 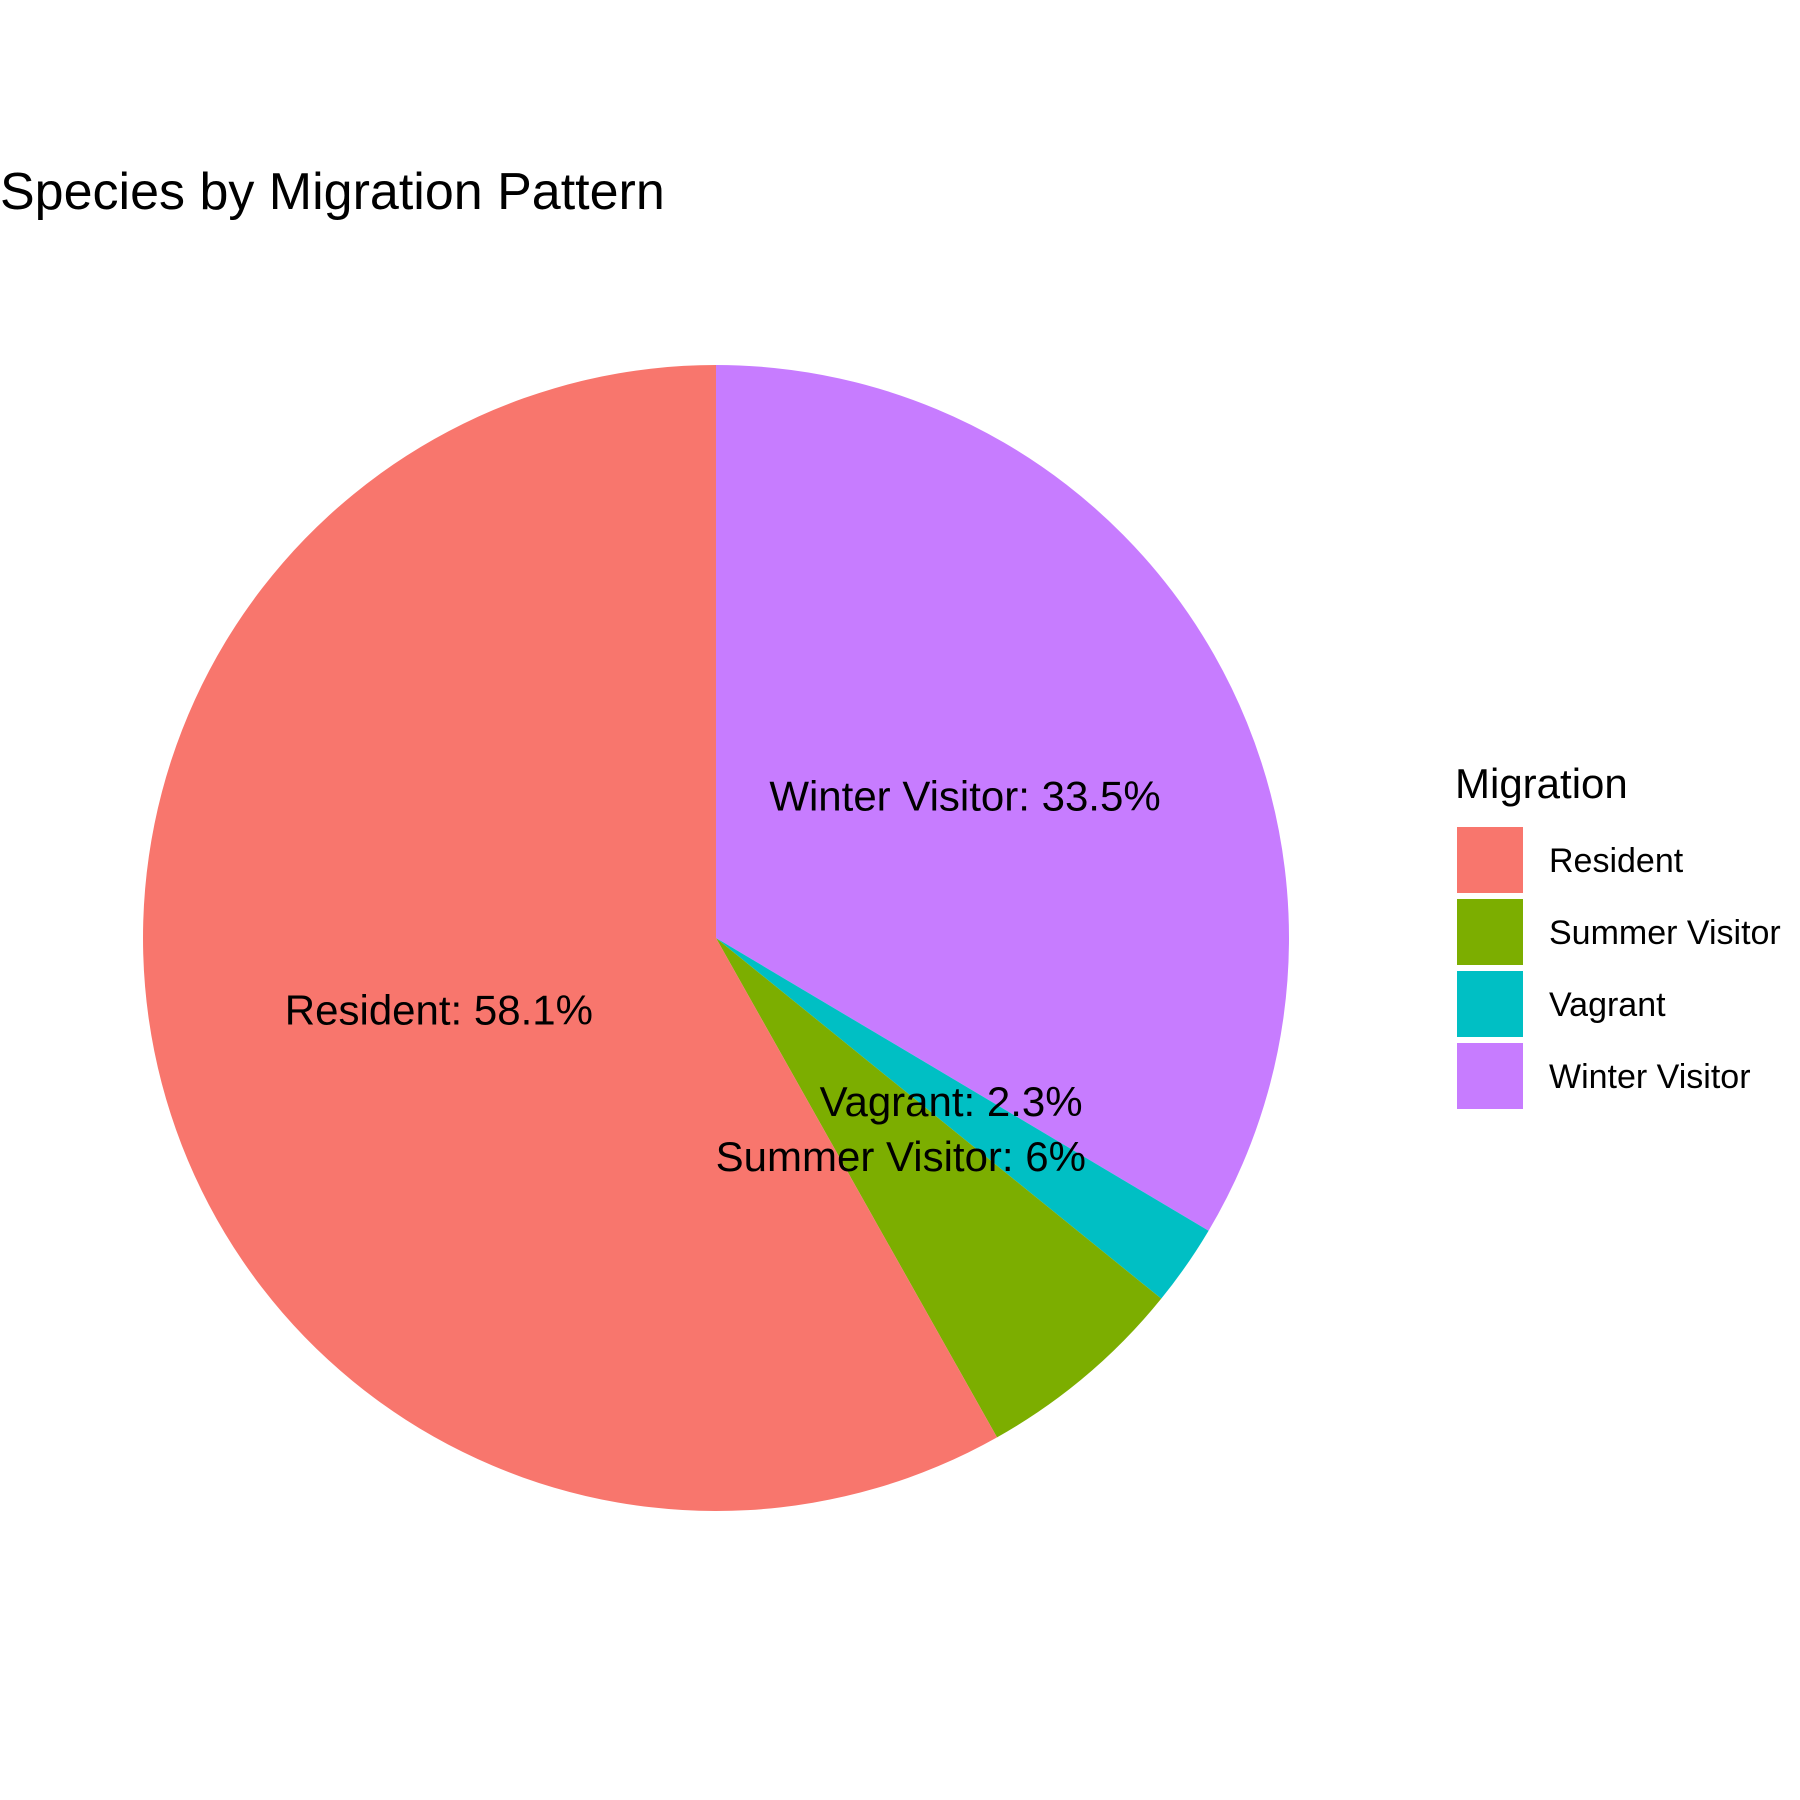 I want to click on chart-title: Species by Migration Pattern, so click(x=332, y=192).